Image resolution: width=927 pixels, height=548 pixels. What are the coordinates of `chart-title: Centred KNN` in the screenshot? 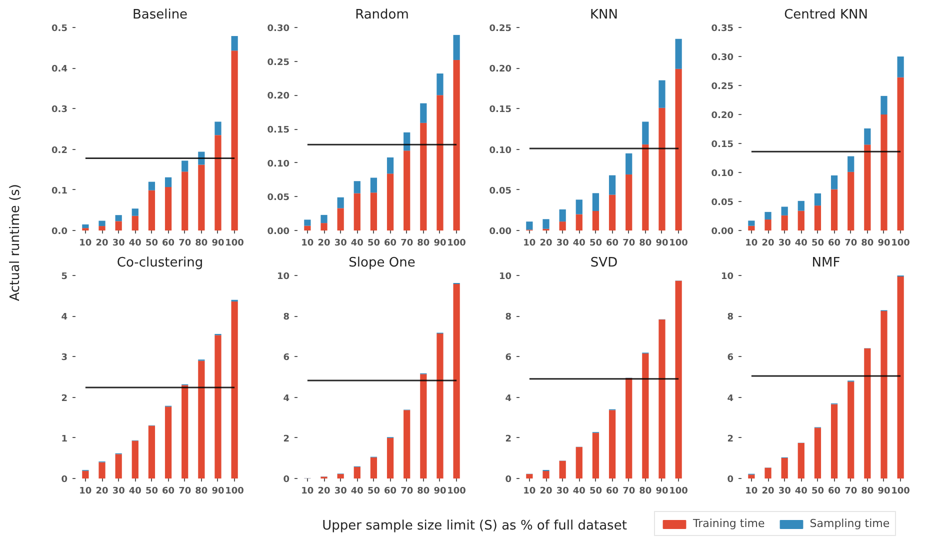 It's located at (826, 15).